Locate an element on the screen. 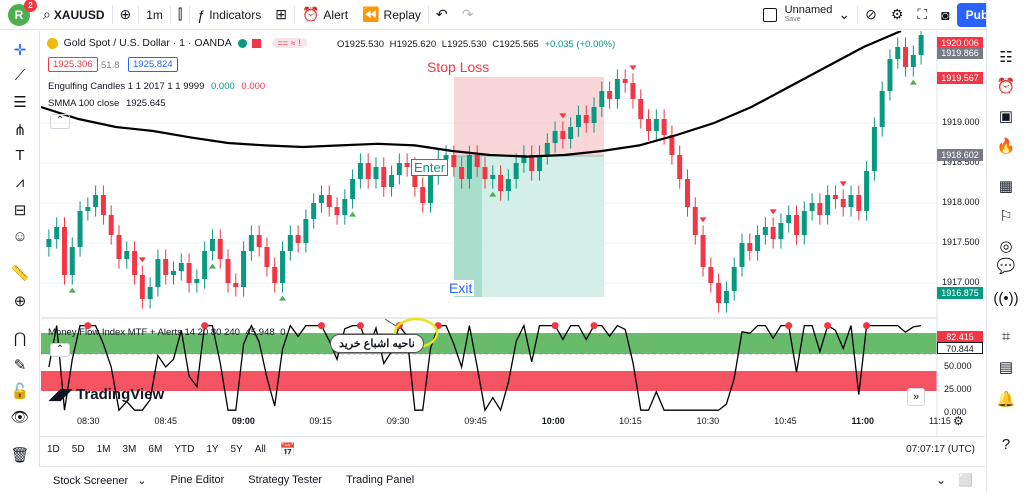  pine-scripts-icon: ⌗ is located at coordinates (1006, 336).